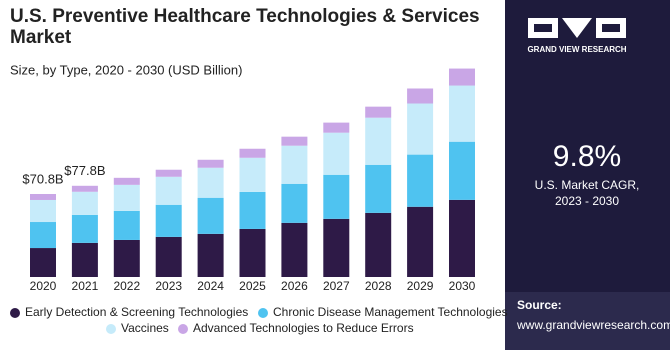  What do you see at coordinates (577, 28) in the screenshot?
I see `logo` at bounding box center [577, 28].